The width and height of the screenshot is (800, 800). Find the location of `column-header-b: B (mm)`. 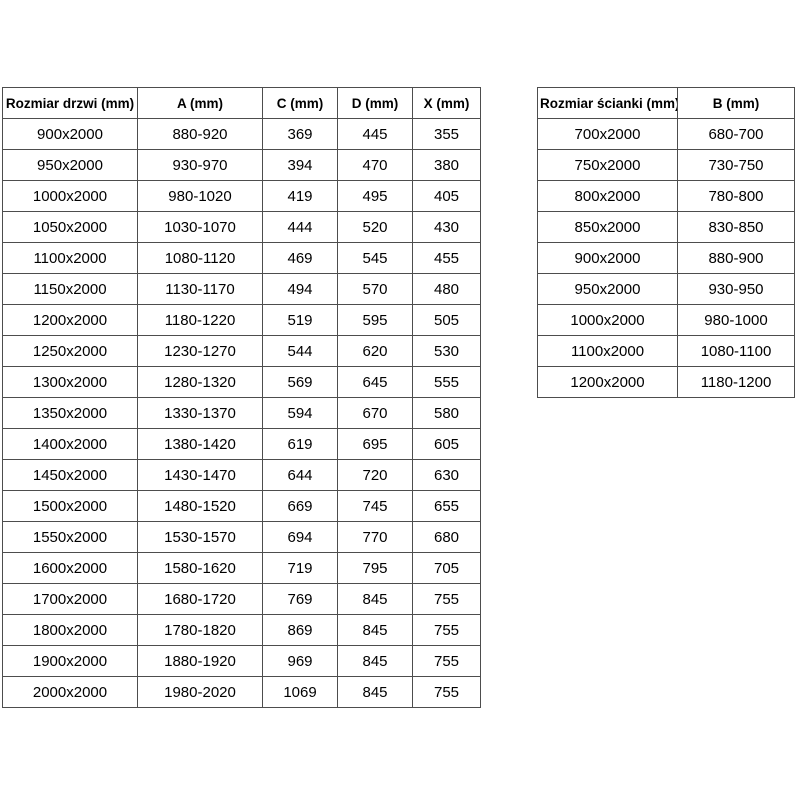

column-header-b: B (mm) is located at coordinates (736, 103).